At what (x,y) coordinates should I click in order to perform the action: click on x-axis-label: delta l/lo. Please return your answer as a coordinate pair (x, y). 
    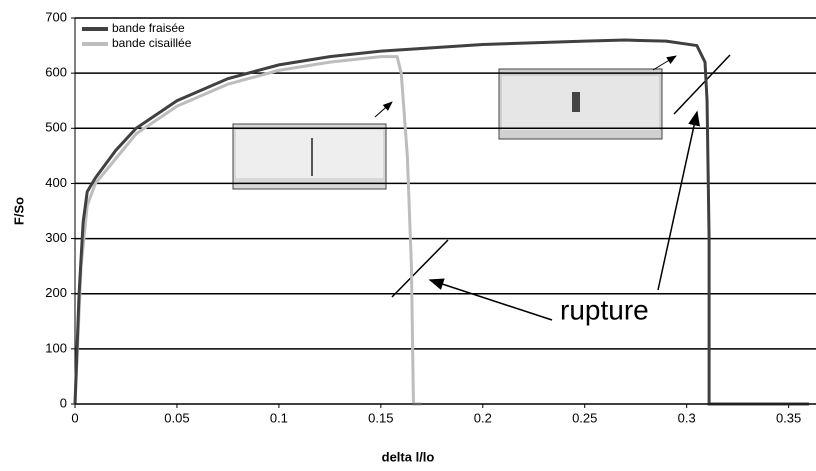
    Looking at the image, I should click on (408, 456).